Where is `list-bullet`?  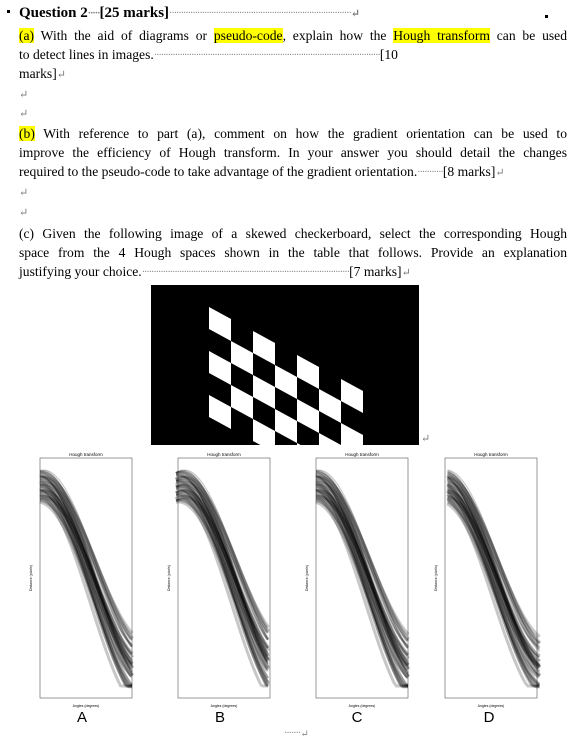 list-bullet is located at coordinates (8, 11).